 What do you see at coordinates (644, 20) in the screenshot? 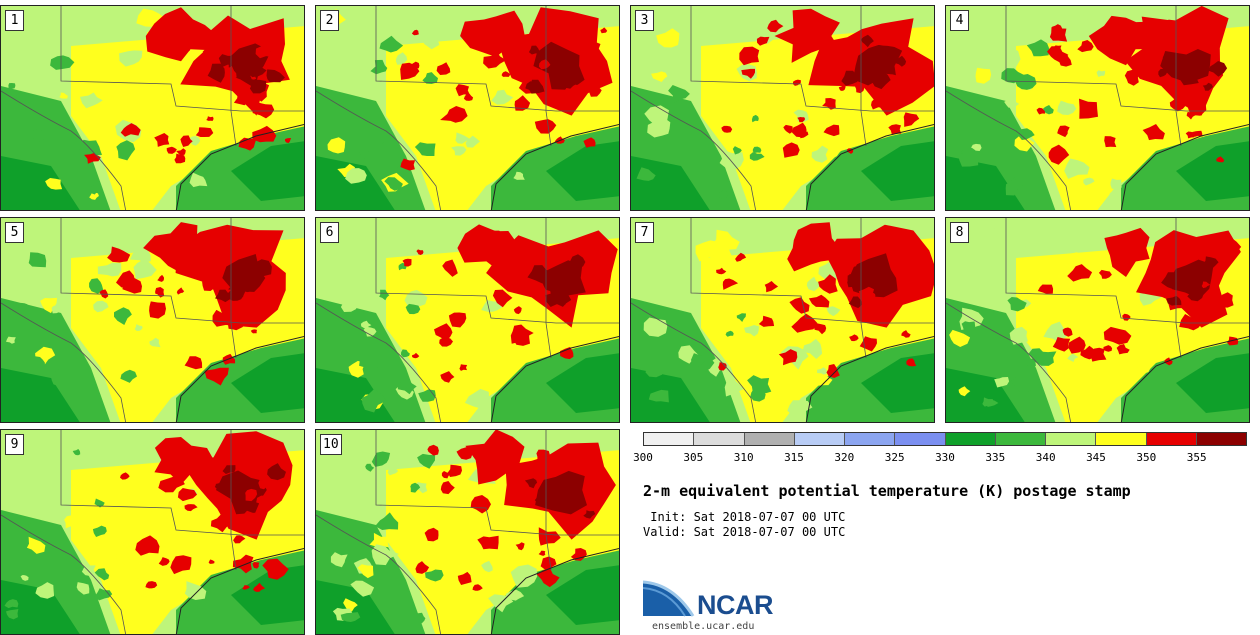
I see `member-number: 3` at bounding box center [644, 20].